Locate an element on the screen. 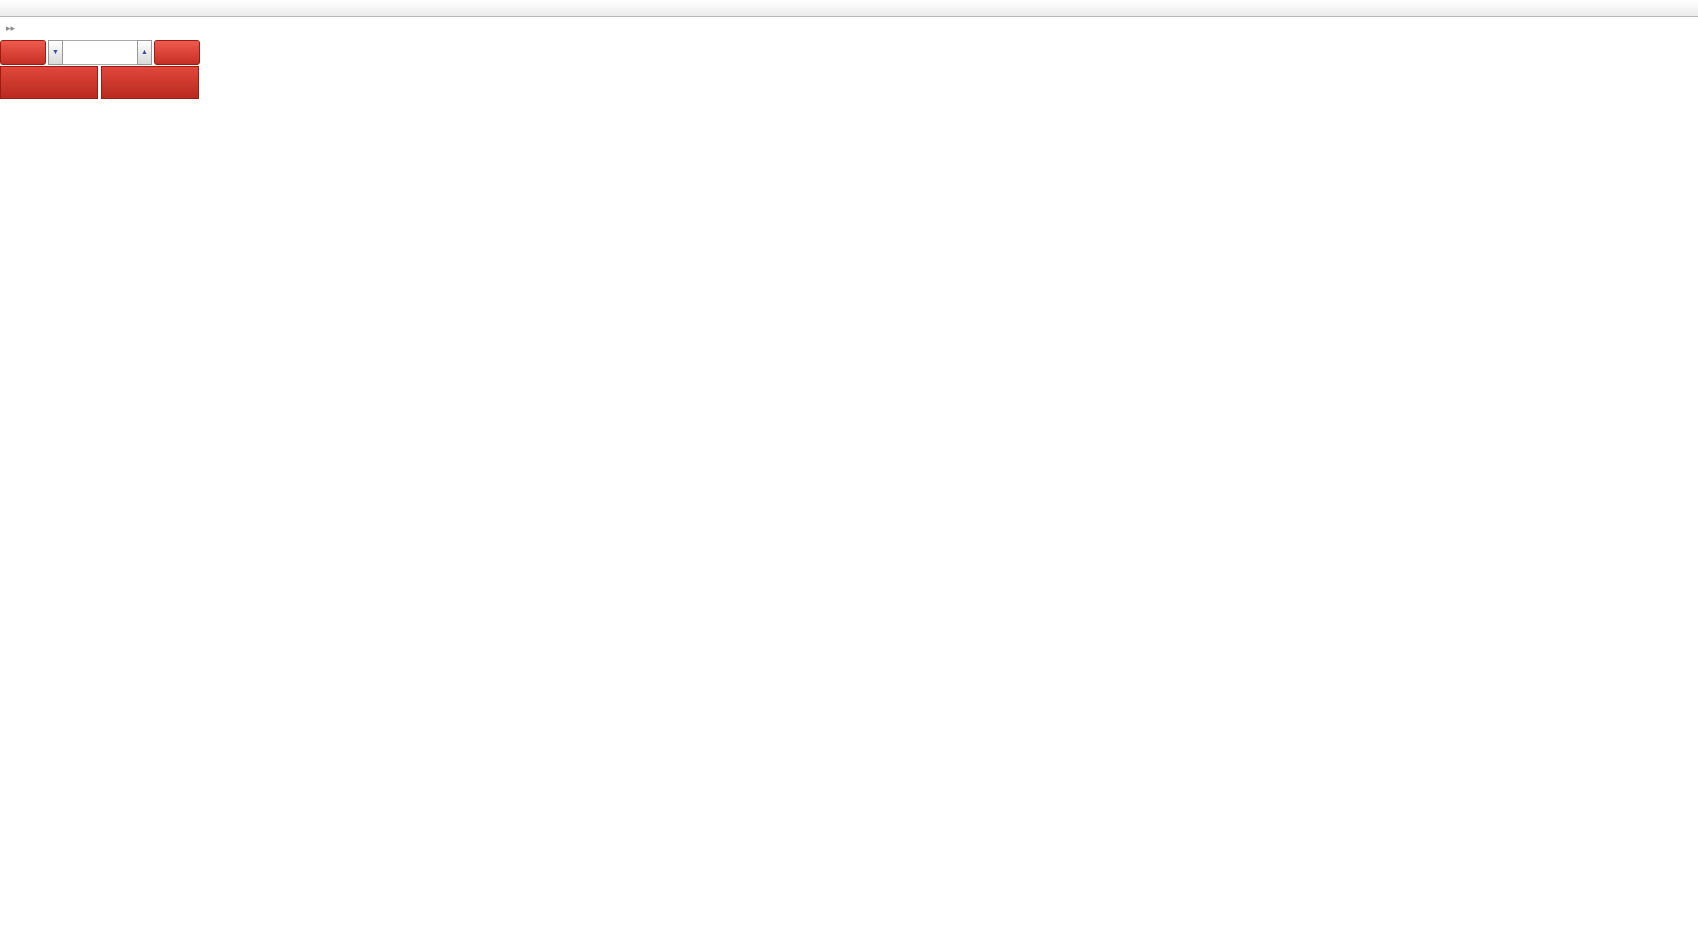 Image resolution: width=1698 pixels, height=945 pixels. chart-marker-icon: ▸▸ is located at coordinates (11, 28).